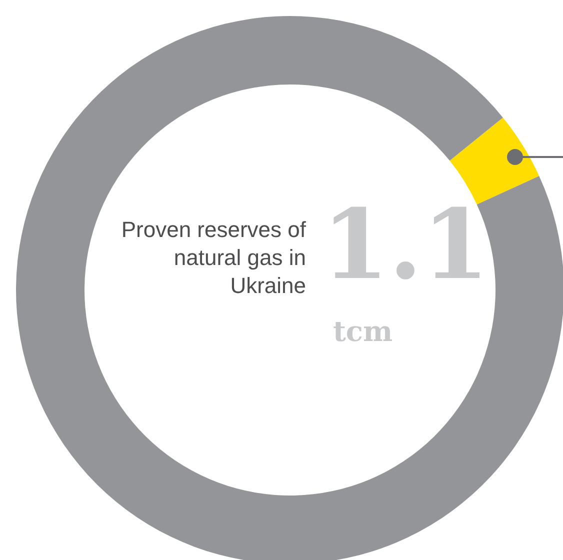 The width and height of the screenshot is (563, 560). What do you see at coordinates (363, 331) in the screenshot?
I see `text: tcm` at bounding box center [363, 331].